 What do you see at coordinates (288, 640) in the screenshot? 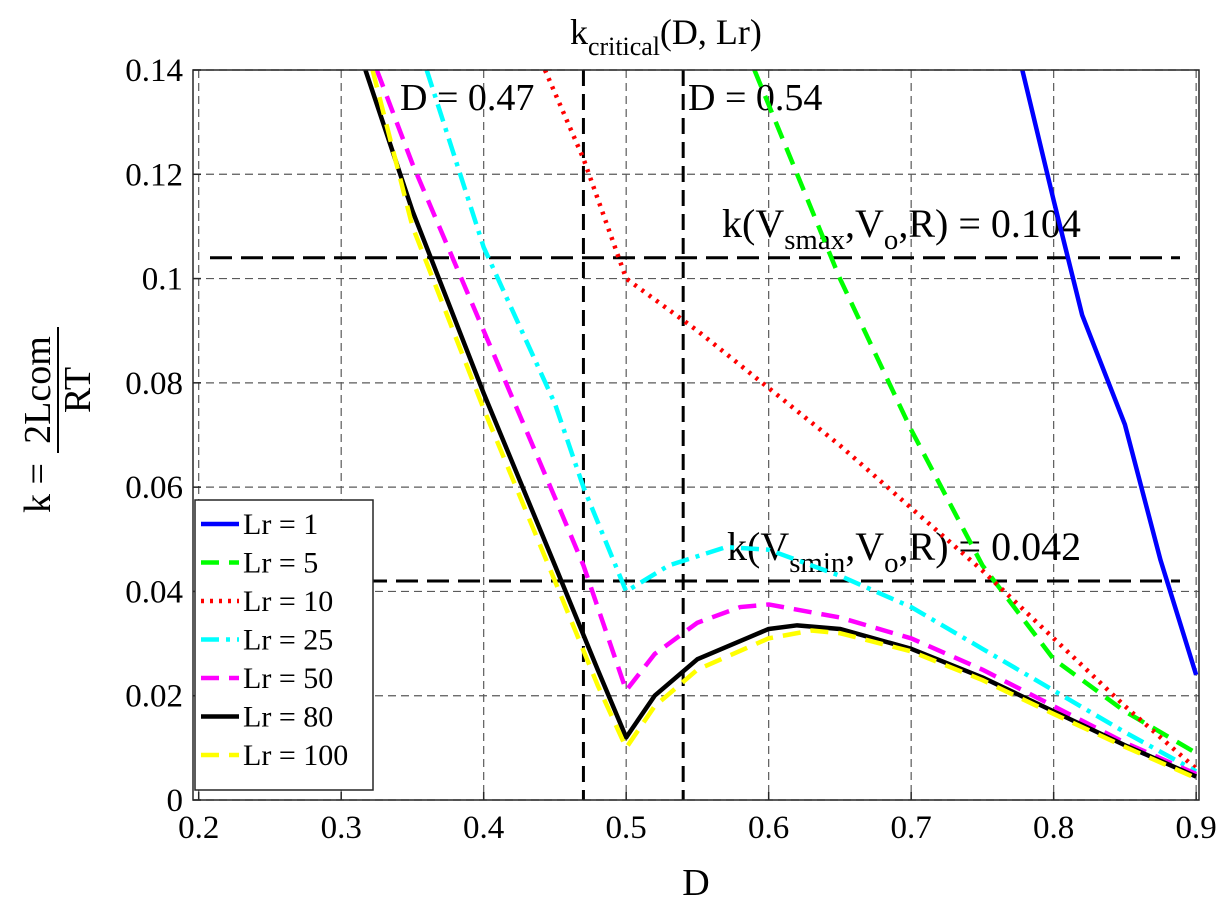
I see `legend-label: Lr = 25` at bounding box center [288, 640].